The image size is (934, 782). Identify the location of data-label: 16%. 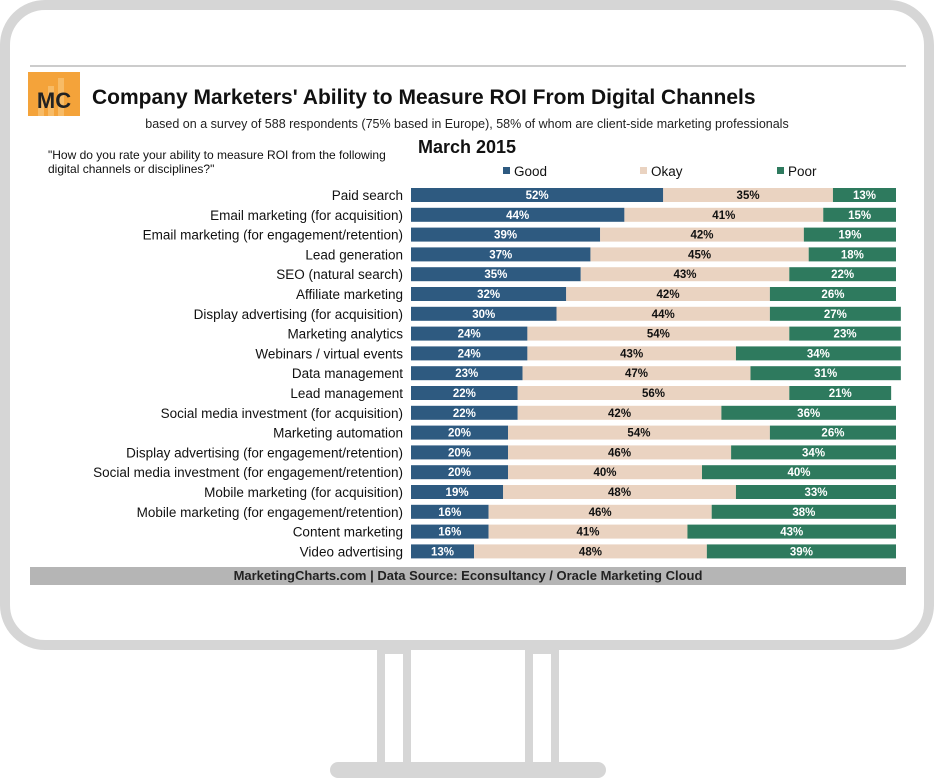
(449, 513).